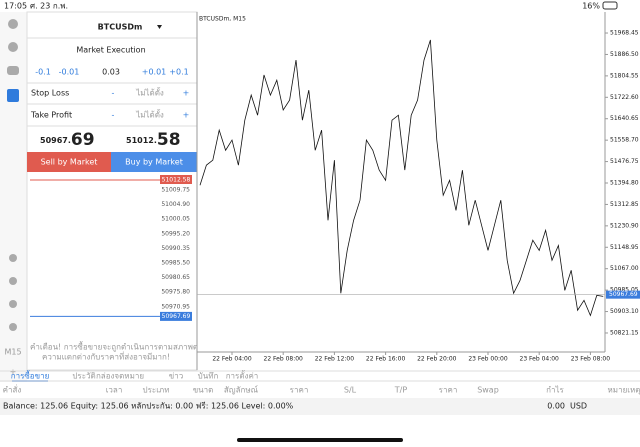  Describe the element at coordinates (111, 72) in the screenshot. I see `volume: 0.03` at that location.